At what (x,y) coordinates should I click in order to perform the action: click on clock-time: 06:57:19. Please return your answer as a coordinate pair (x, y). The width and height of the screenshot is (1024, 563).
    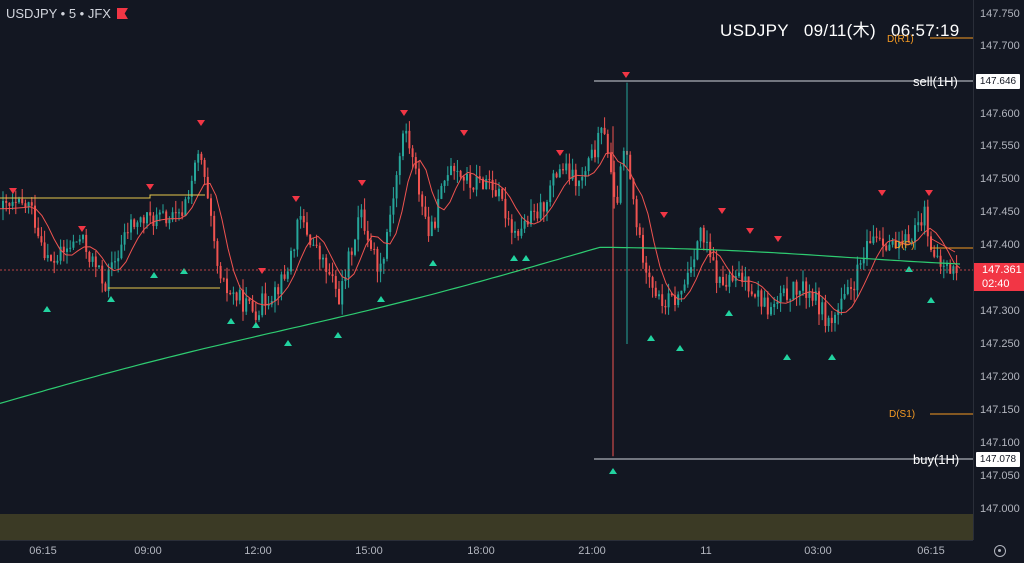
    Looking at the image, I should click on (925, 30).